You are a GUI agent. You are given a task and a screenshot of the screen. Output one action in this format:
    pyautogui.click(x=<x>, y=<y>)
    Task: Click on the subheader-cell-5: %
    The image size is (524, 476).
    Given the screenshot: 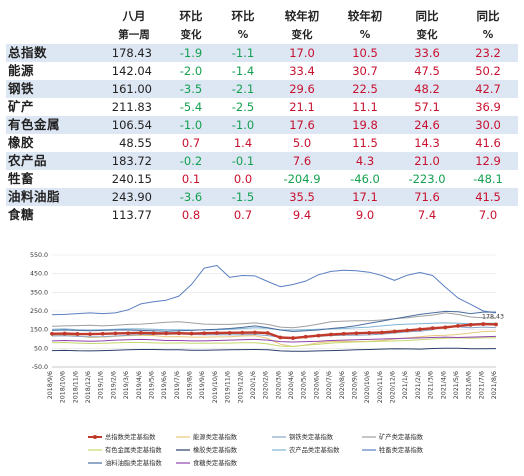 What is the action you would take?
    pyautogui.click(x=365, y=34)
    